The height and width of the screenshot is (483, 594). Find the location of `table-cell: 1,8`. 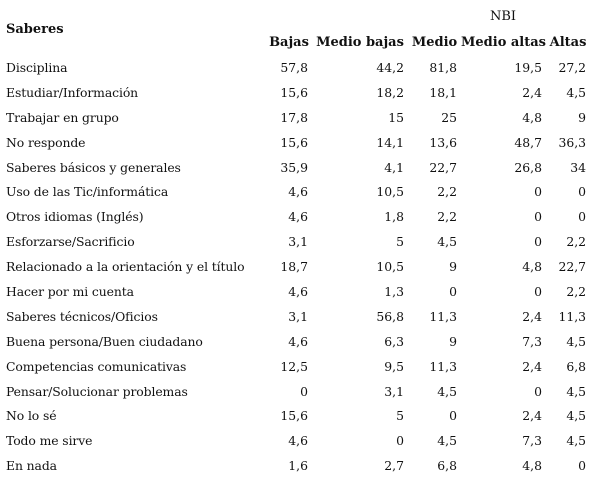

table-cell: 1,8 is located at coordinates (394, 217).